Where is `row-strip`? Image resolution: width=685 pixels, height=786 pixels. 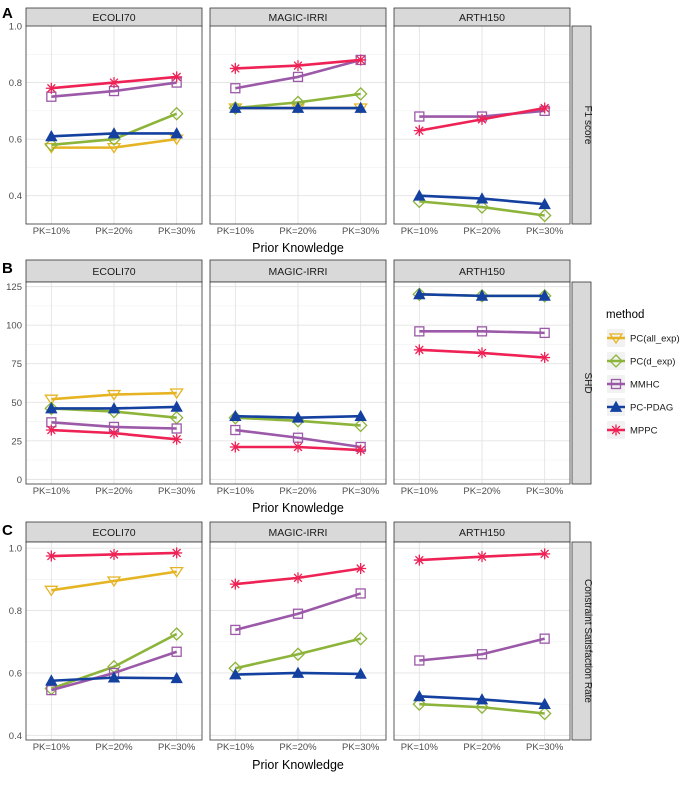
row-strip is located at coordinates (581, 125).